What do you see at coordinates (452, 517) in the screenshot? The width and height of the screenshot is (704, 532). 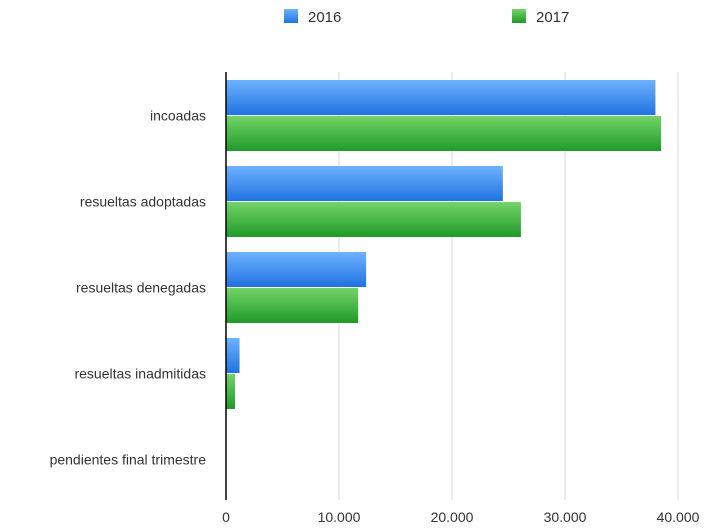 I see `x-tick-label: 20.000` at bounding box center [452, 517].